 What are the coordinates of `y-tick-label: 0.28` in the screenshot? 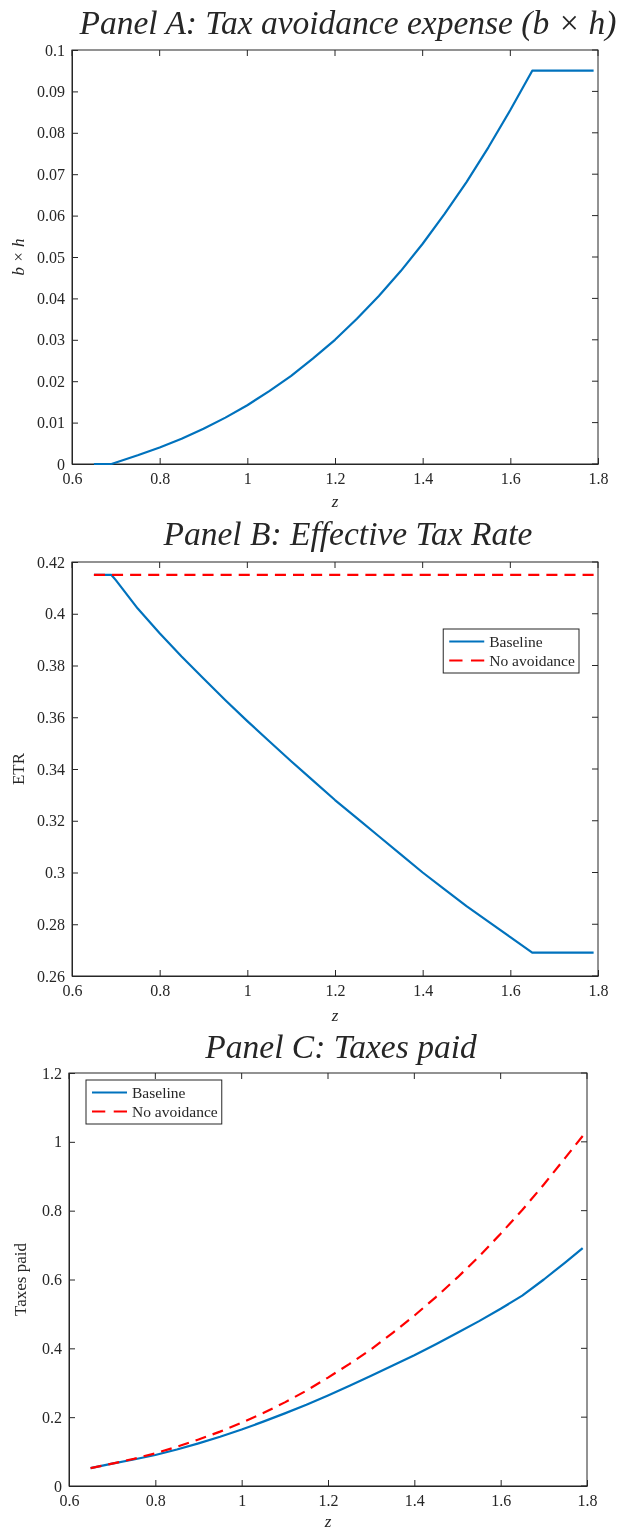 It's located at (51, 924).